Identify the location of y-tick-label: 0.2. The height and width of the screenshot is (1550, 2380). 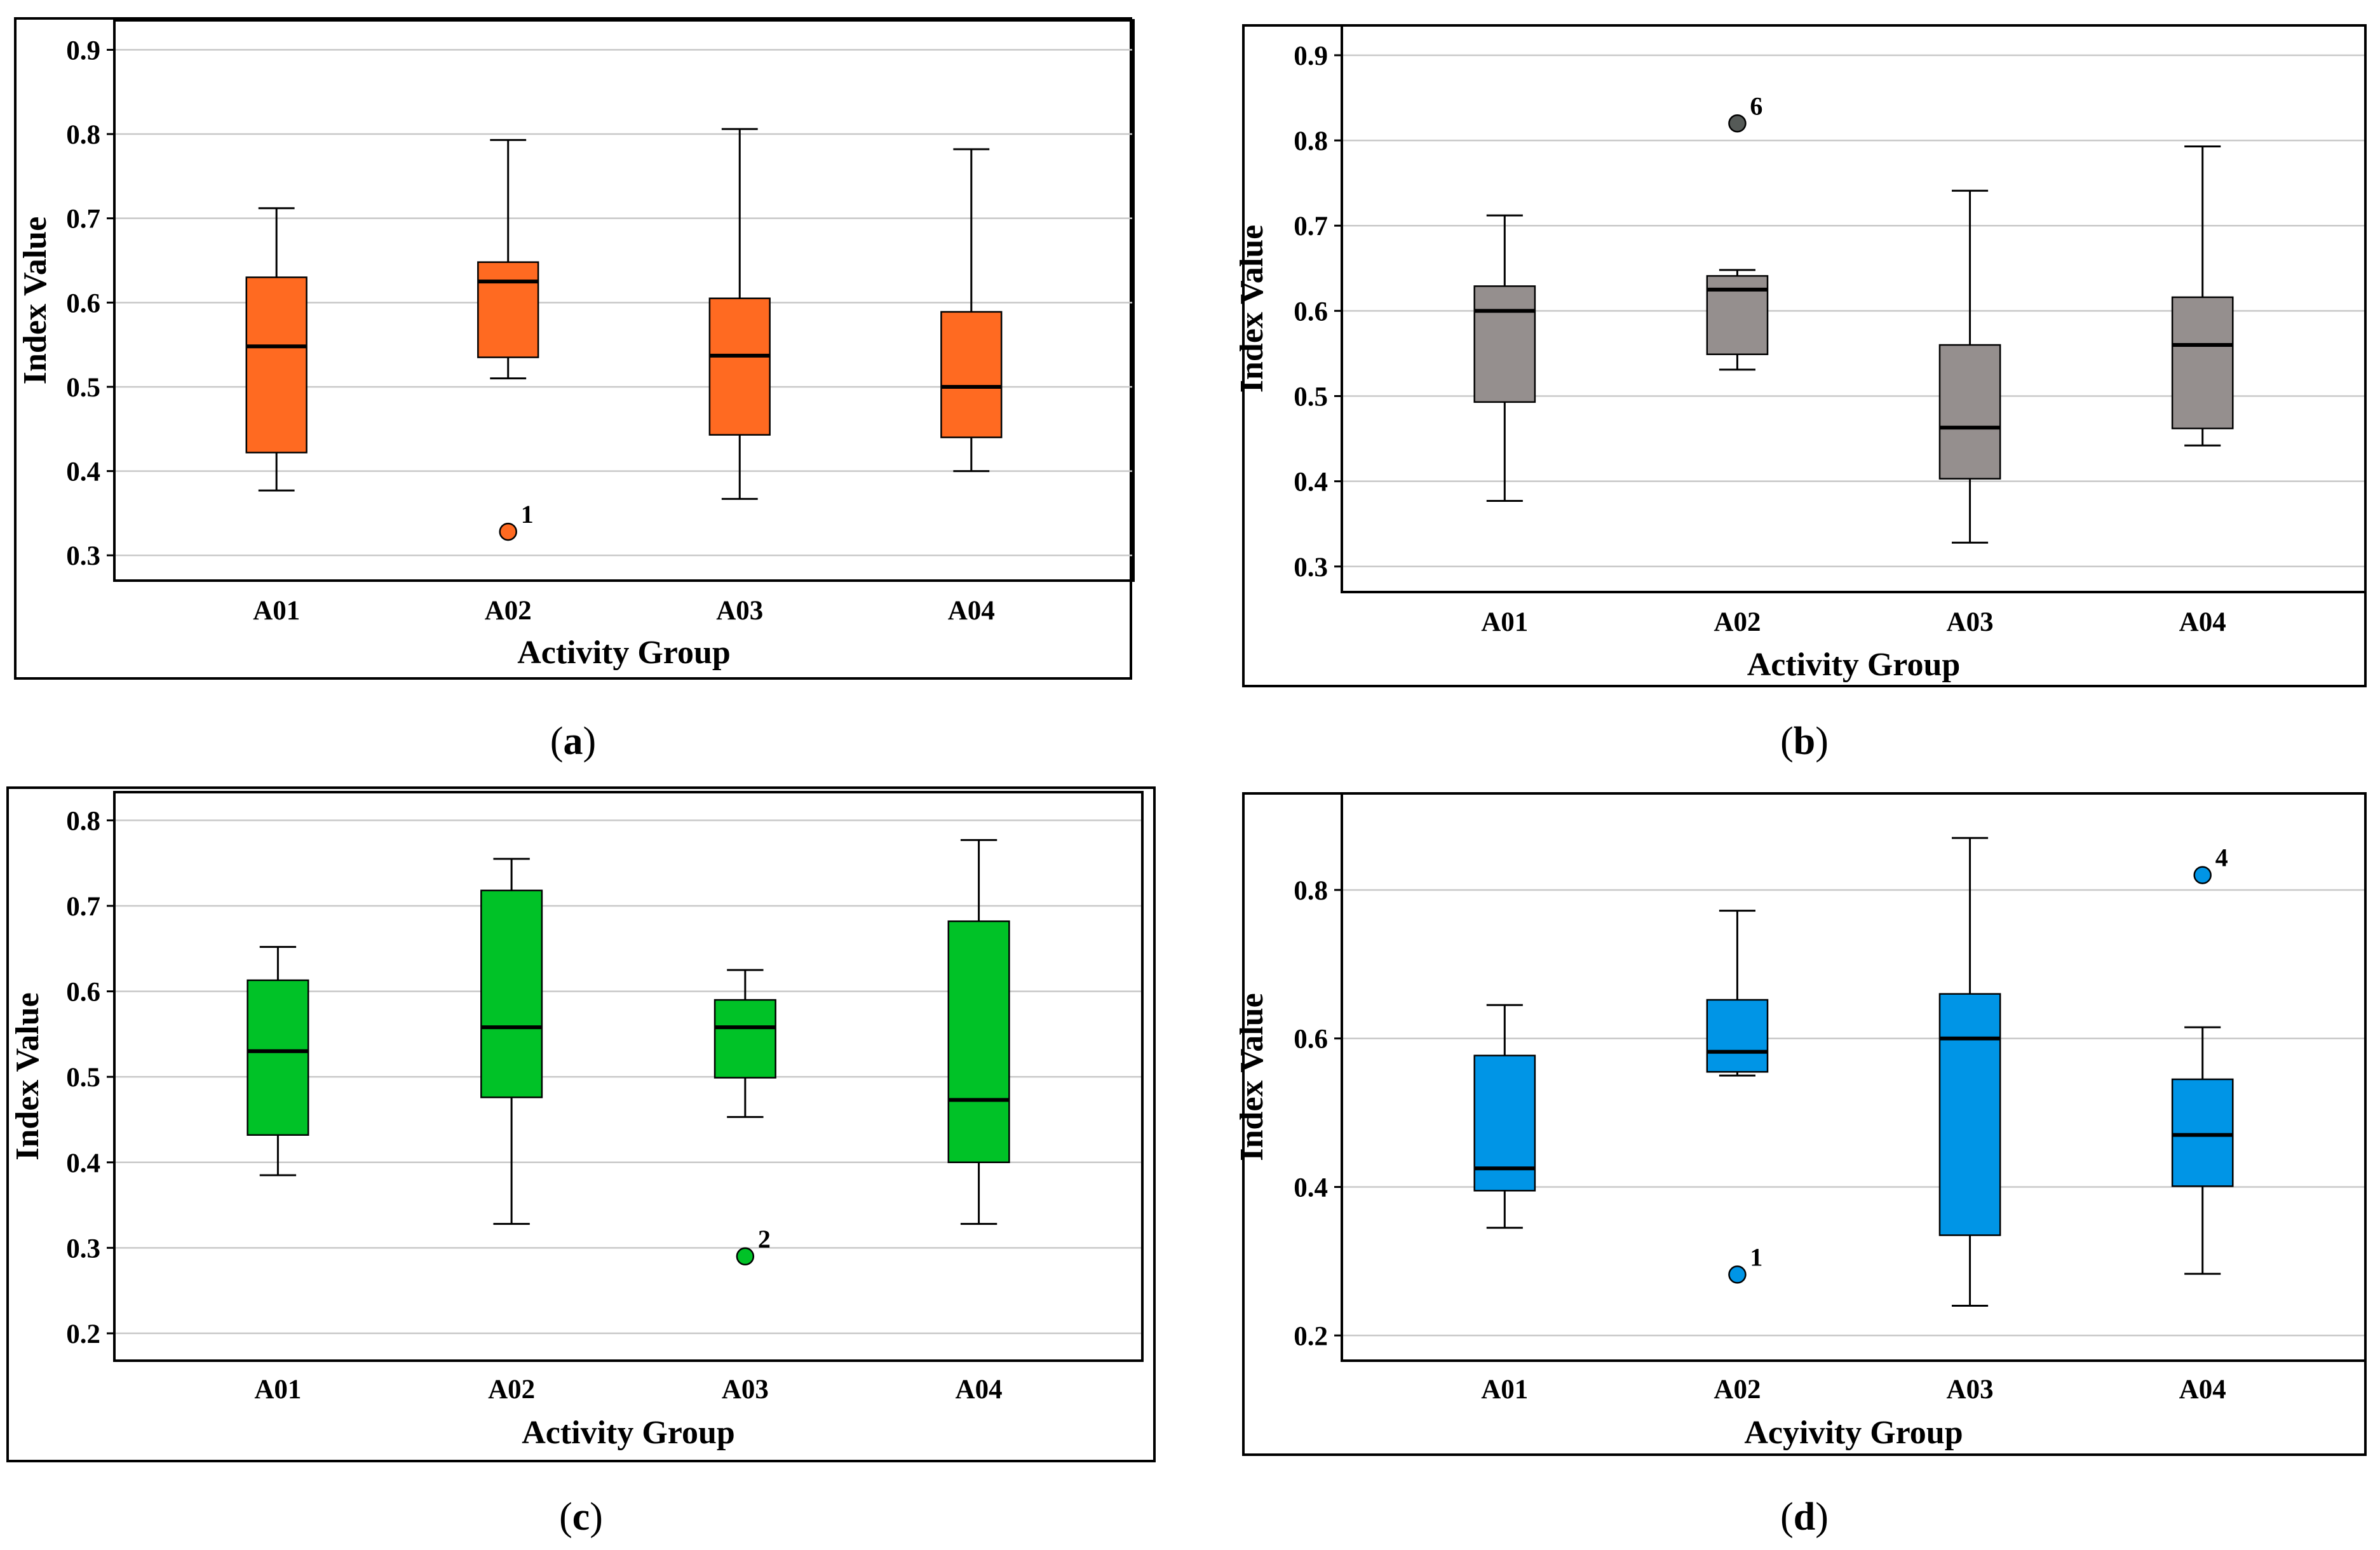
(1311, 1336).